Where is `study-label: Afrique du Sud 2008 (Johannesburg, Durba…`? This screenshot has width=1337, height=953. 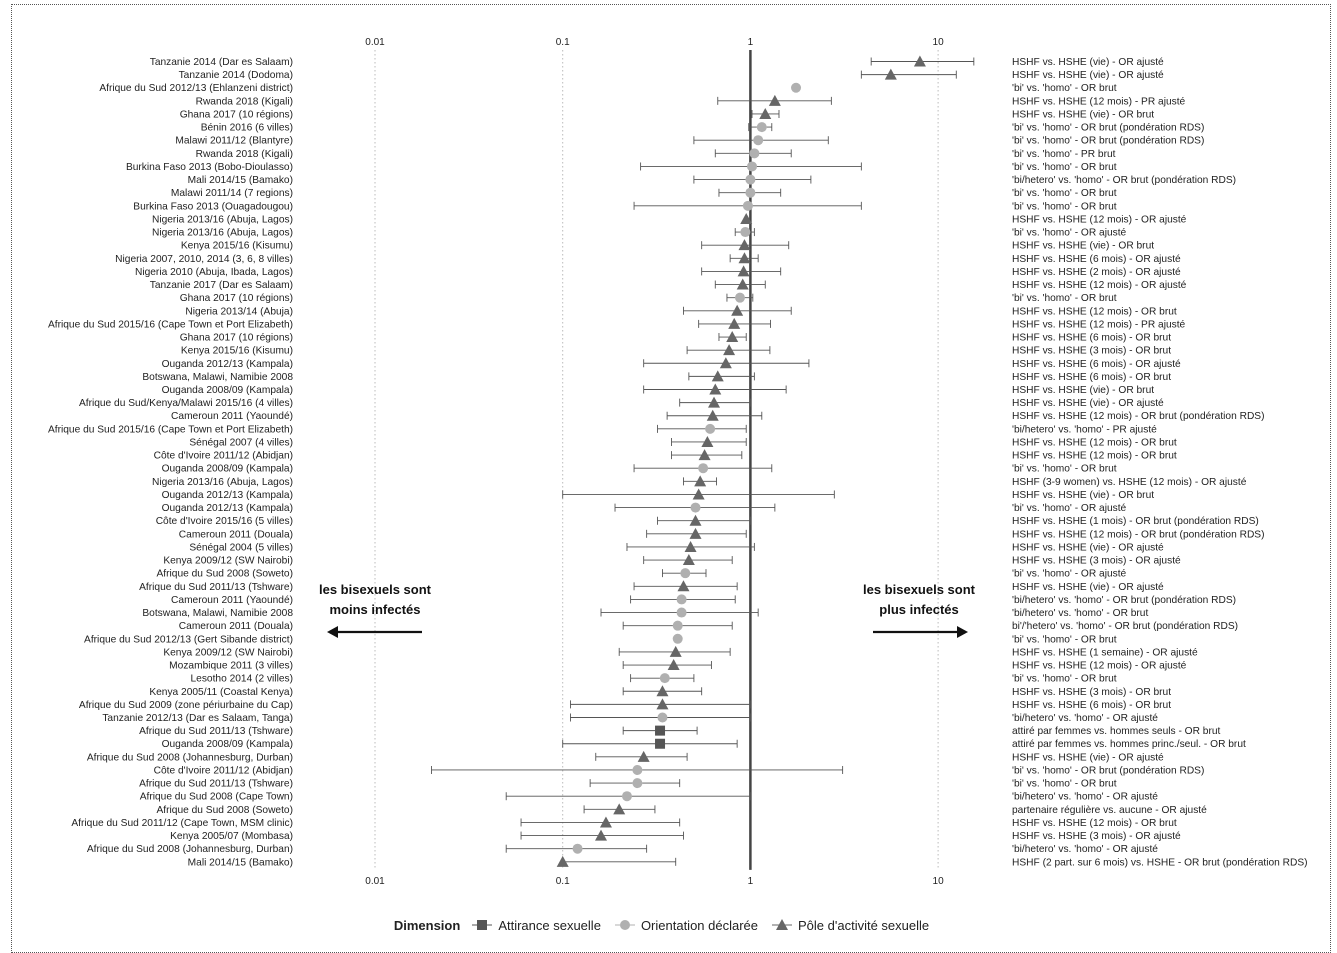 study-label: Afrique du Sud 2008 (Johannesburg, Durba… is located at coordinates (190, 757).